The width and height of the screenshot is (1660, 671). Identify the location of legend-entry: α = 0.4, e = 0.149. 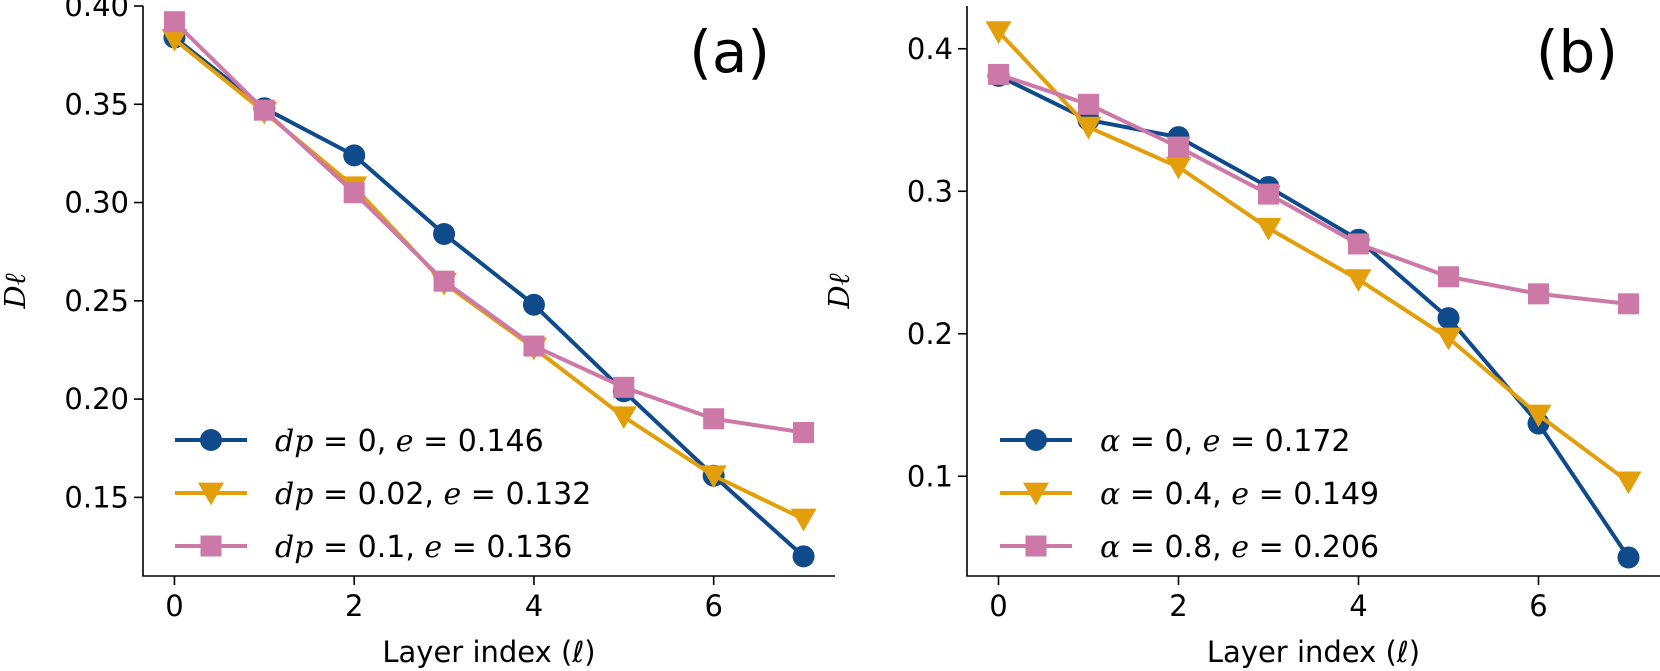
(1239, 494).